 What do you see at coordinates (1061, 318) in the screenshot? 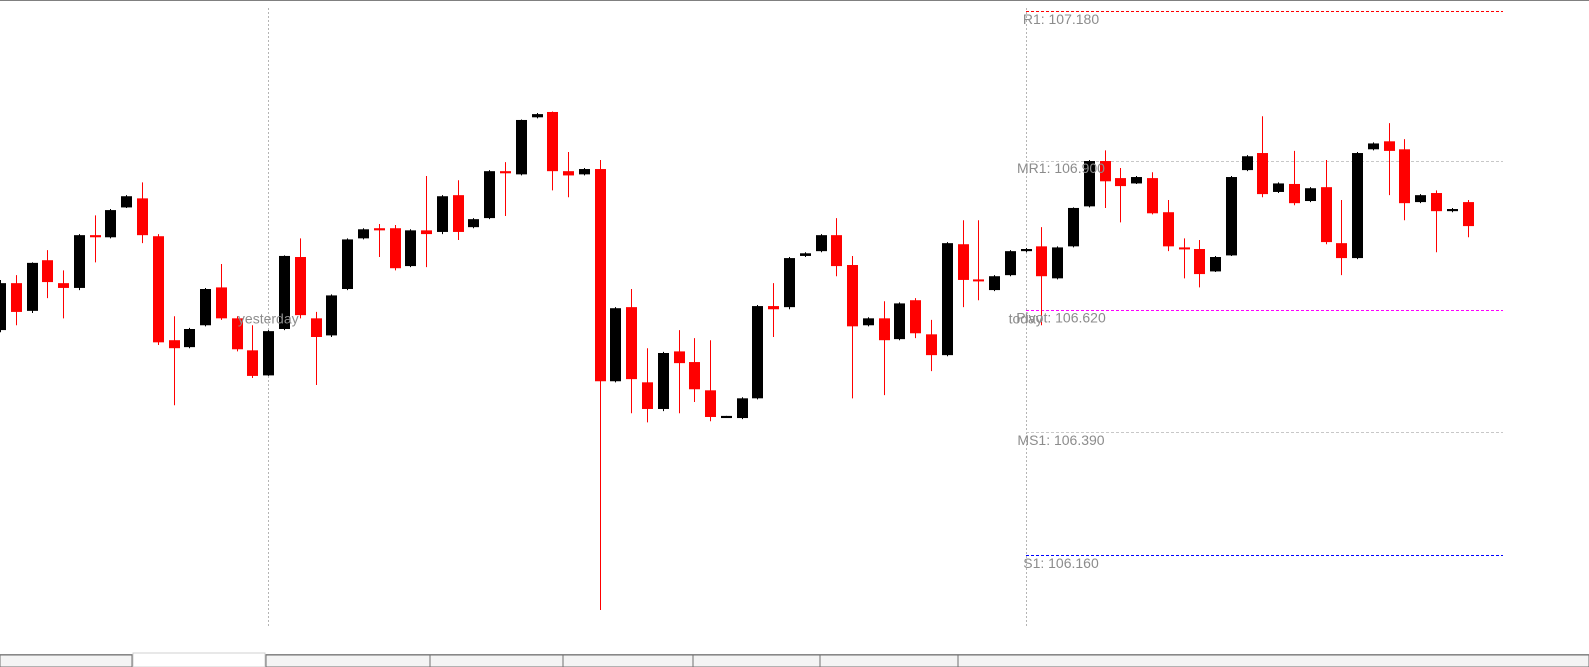
I see `pivot-level-label: Pivot: 106.620` at bounding box center [1061, 318].